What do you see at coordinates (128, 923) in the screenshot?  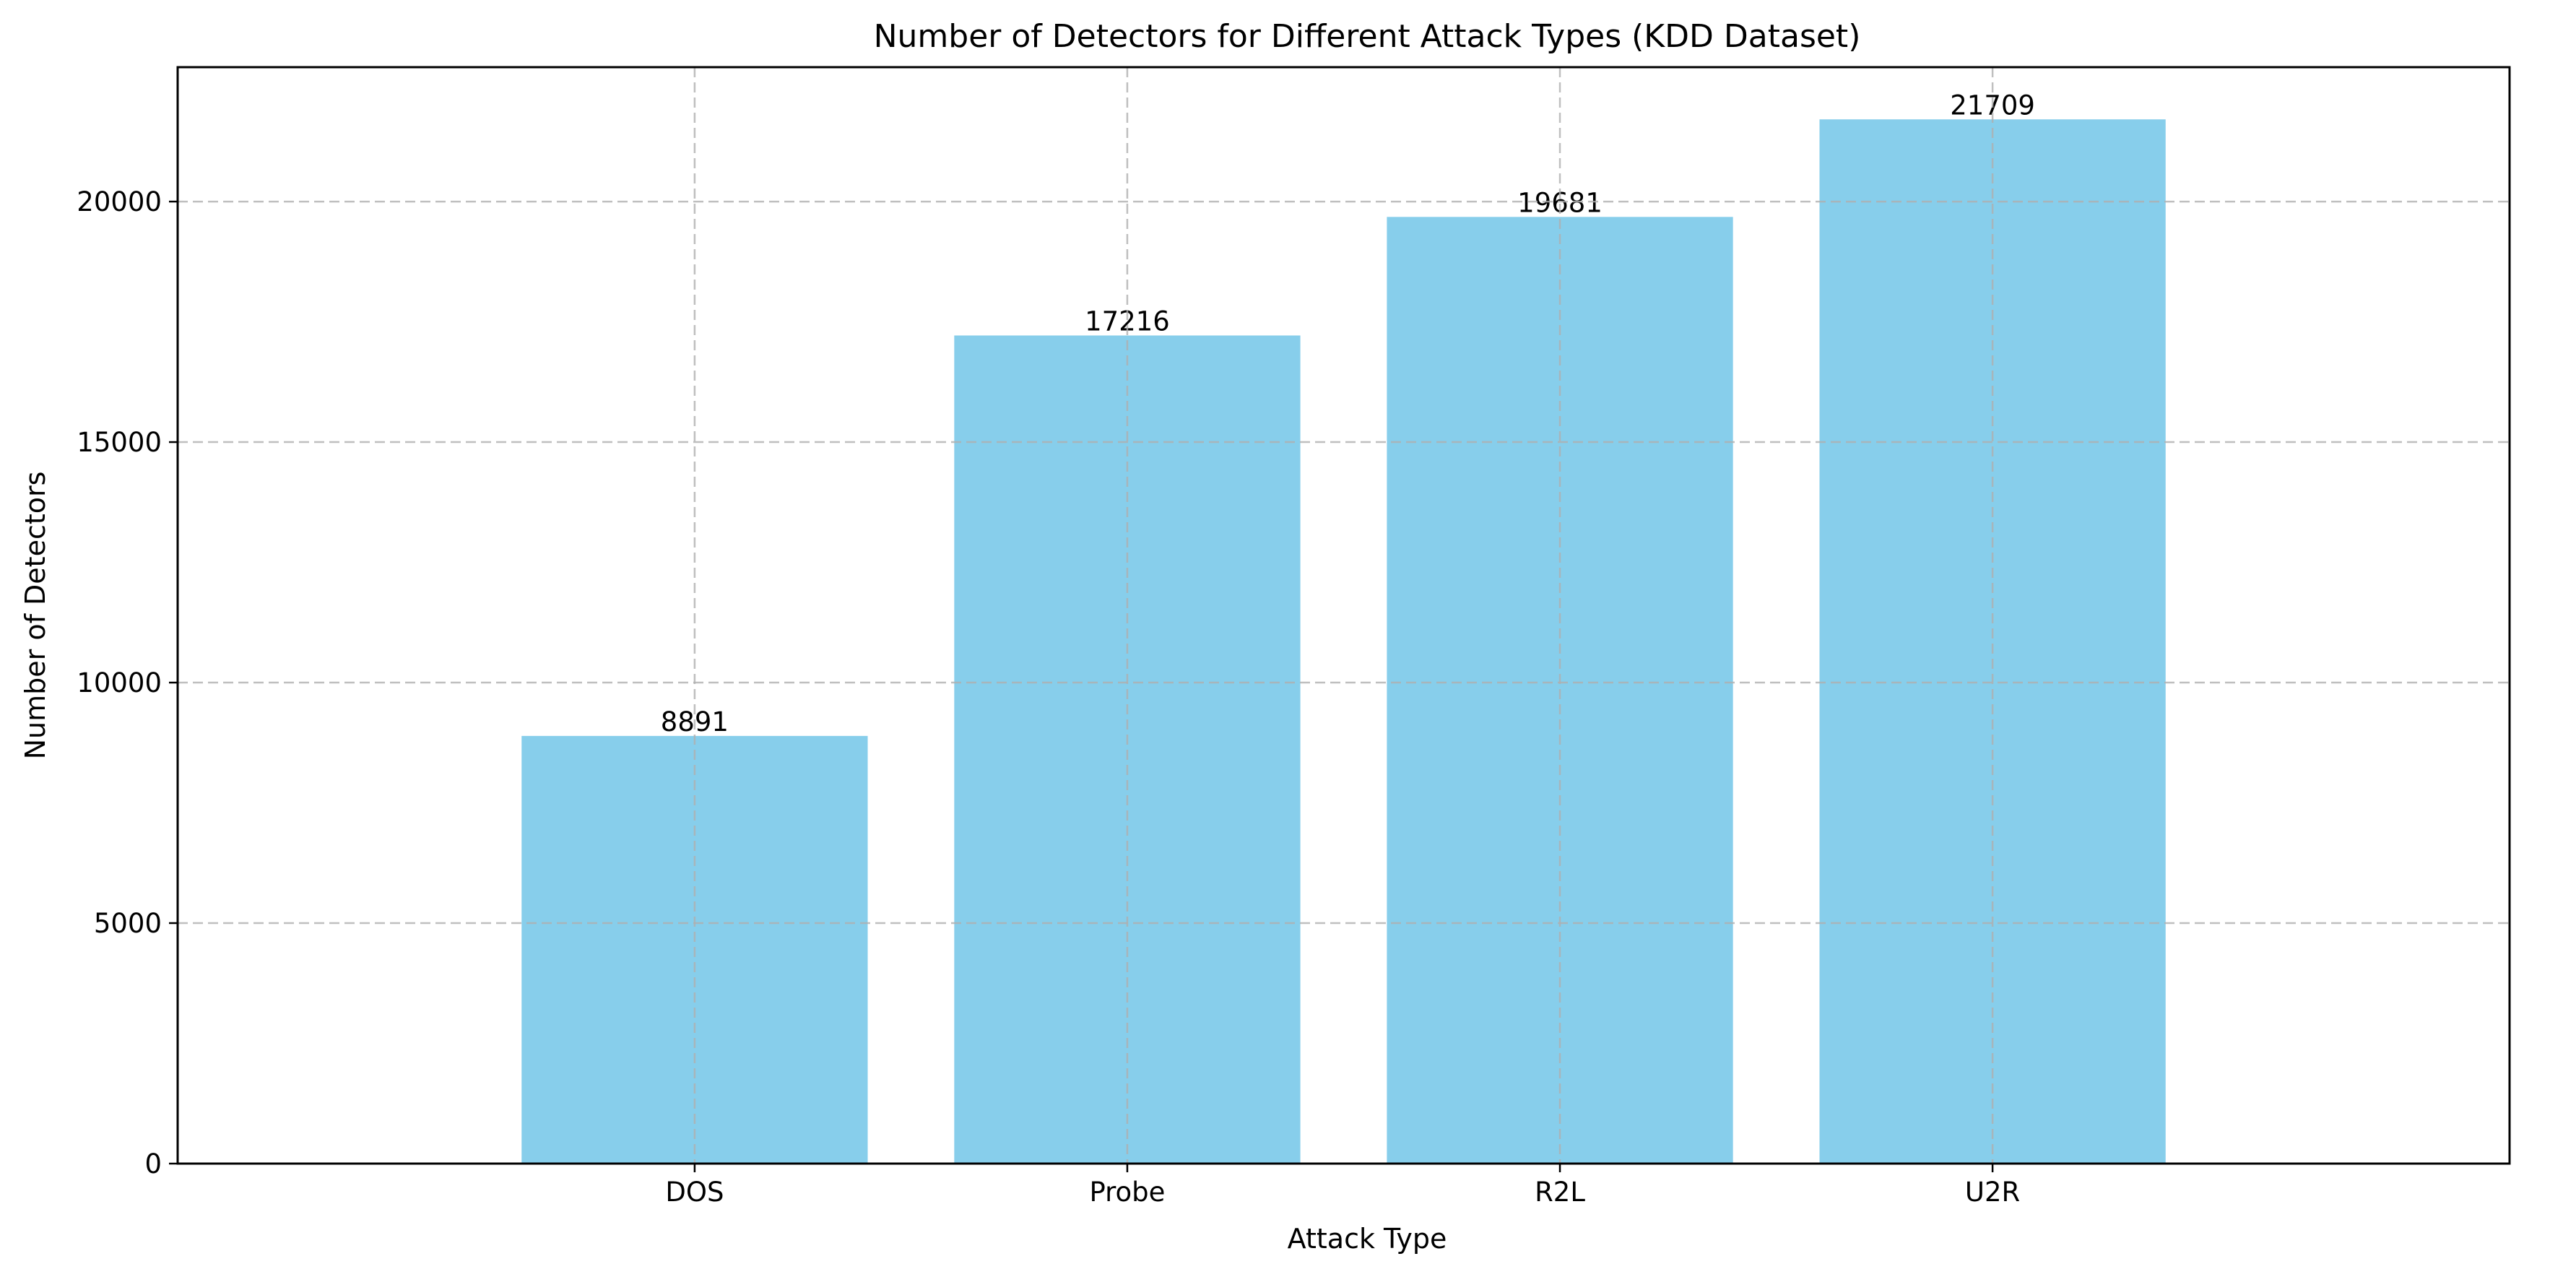 I see `y-tick-label: 5000` at bounding box center [128, 923].